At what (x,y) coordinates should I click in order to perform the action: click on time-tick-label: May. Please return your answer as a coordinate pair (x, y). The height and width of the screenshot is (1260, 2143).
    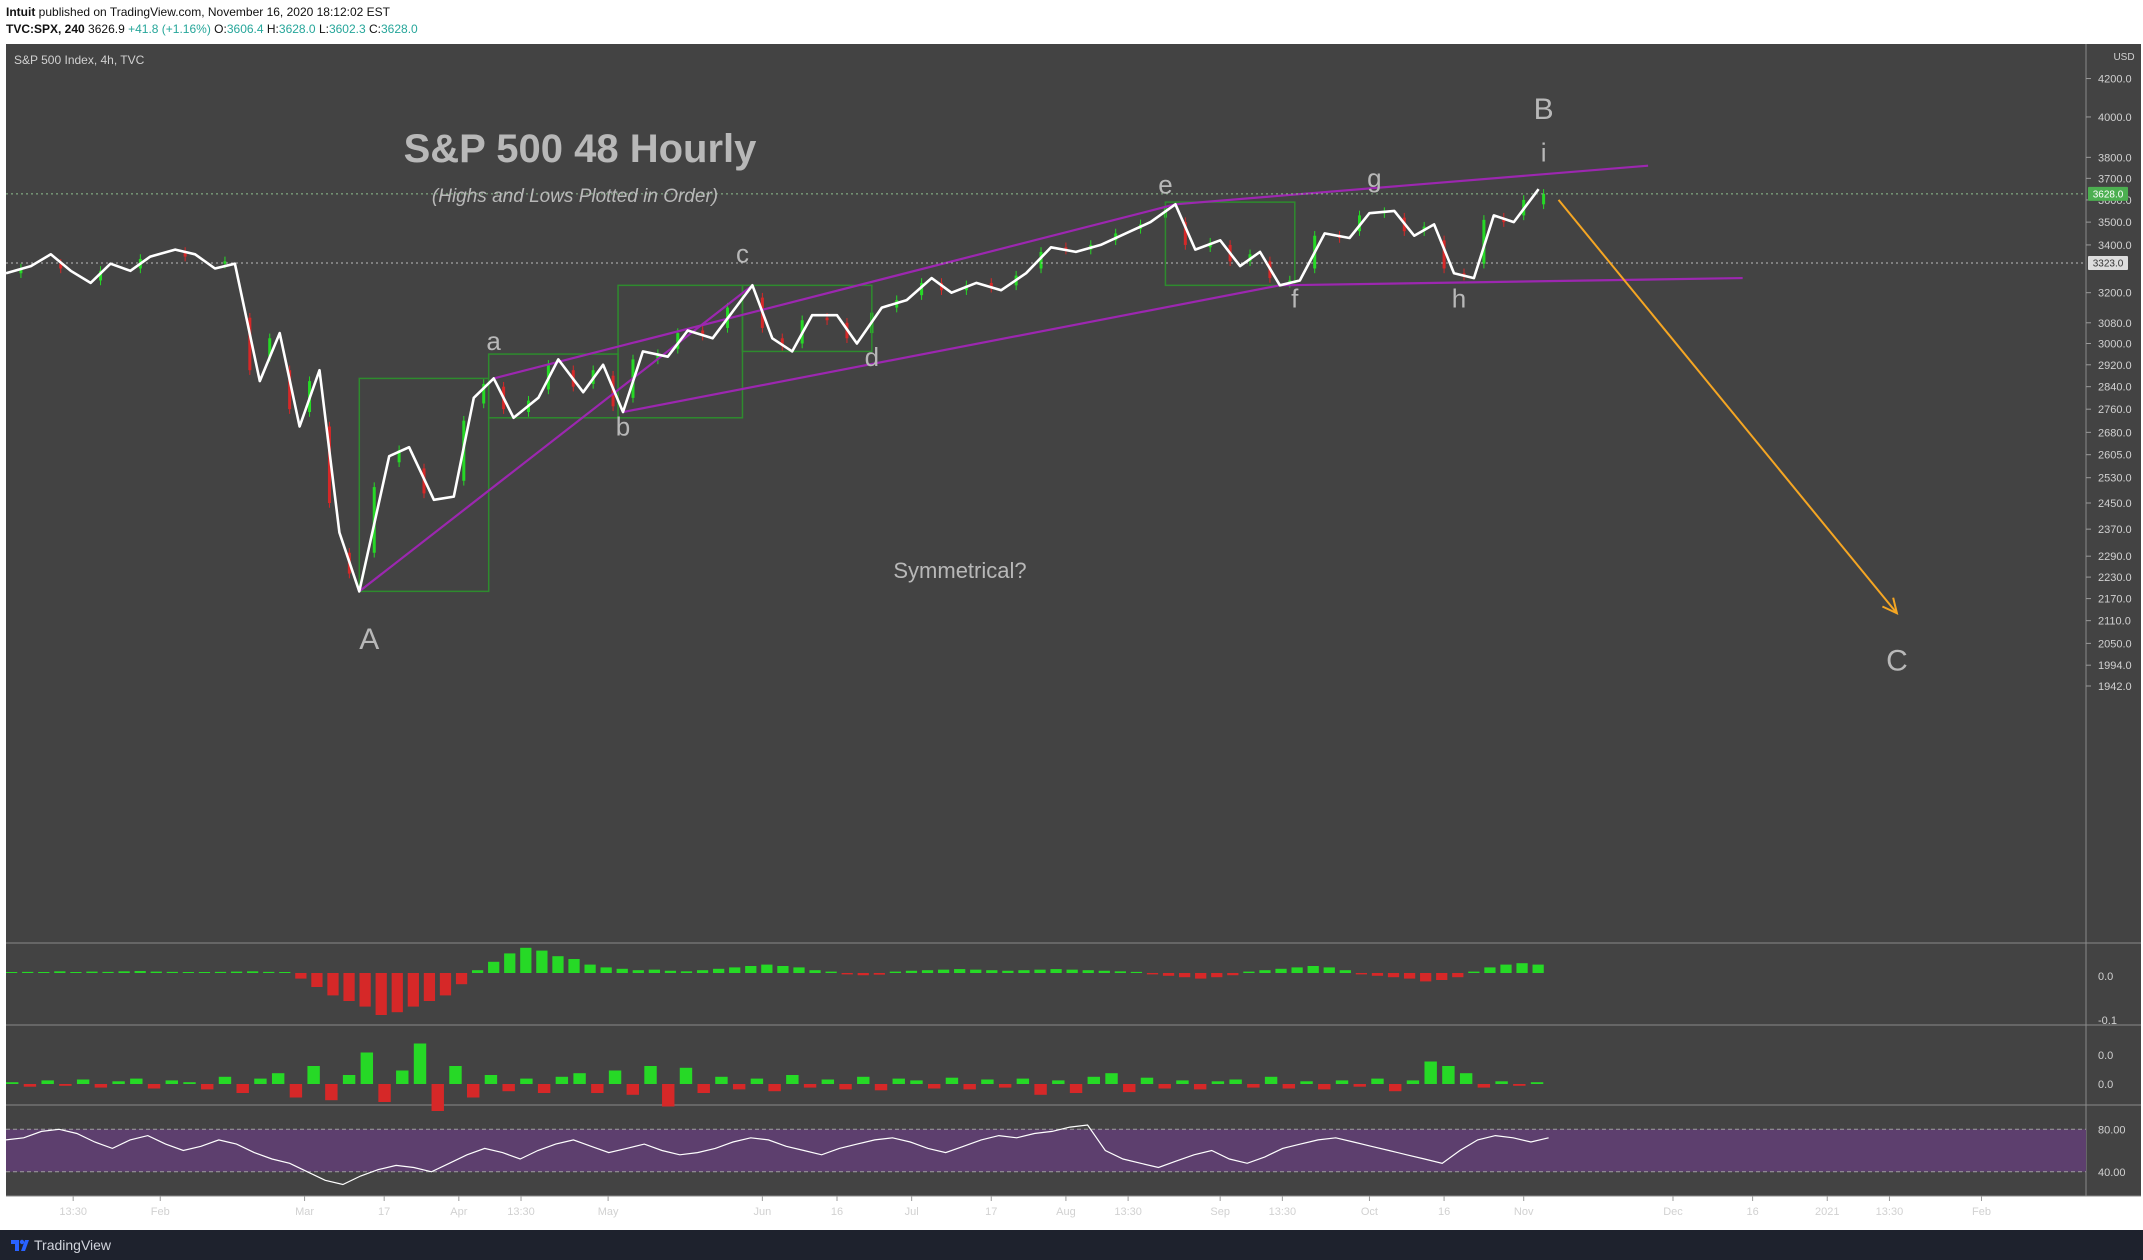
    Looking at the image, I should click on (608, 1212).